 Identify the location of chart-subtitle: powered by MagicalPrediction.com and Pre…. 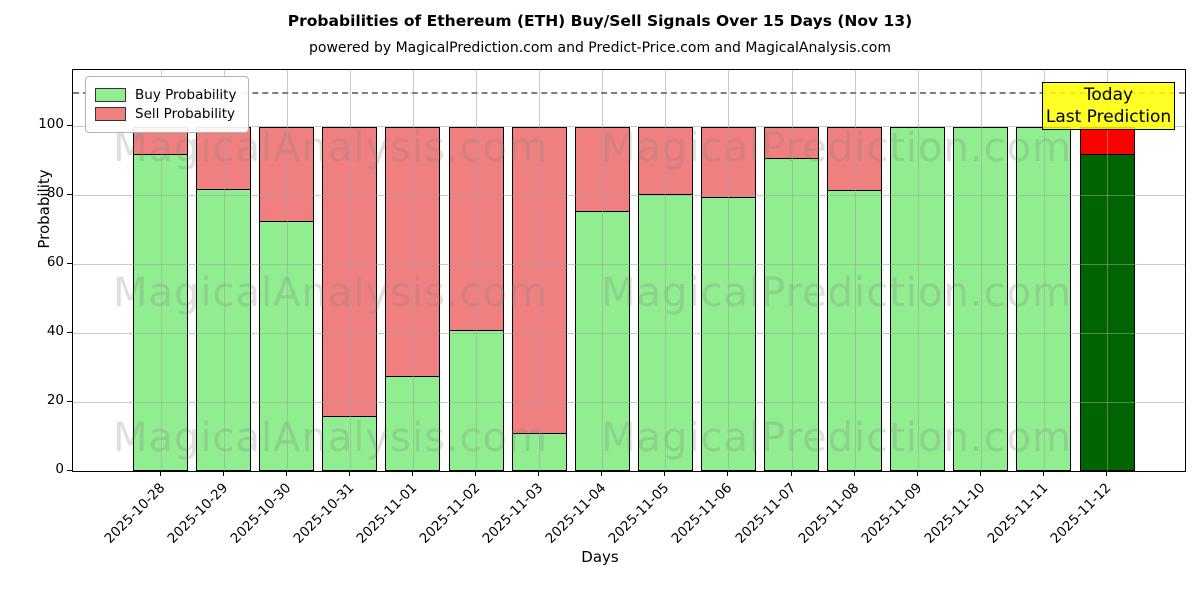
(600, 48).